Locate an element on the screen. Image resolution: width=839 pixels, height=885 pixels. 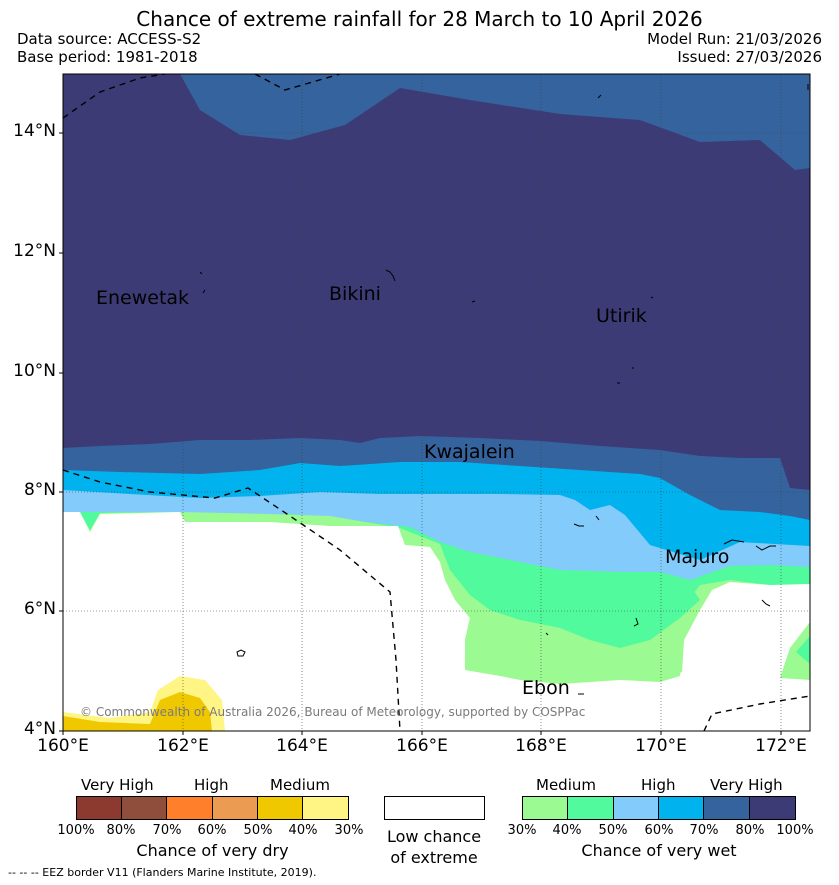
lon-tick-166: 166°E is located at coordinates (422, 746).